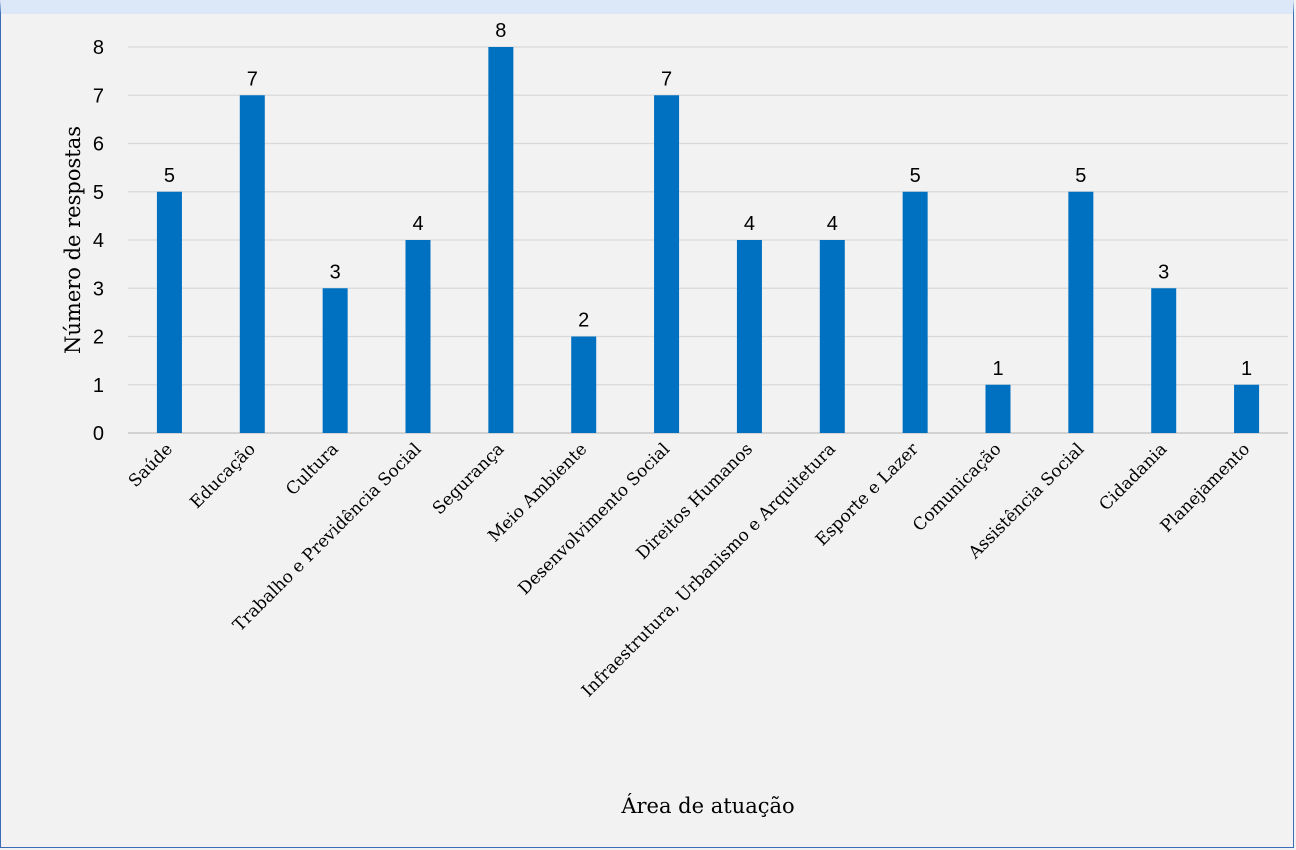  Describe the element at coordinates (594, 519) in the screenshot. I see `x-tick-label: Desenvolvimento Social` at that location.